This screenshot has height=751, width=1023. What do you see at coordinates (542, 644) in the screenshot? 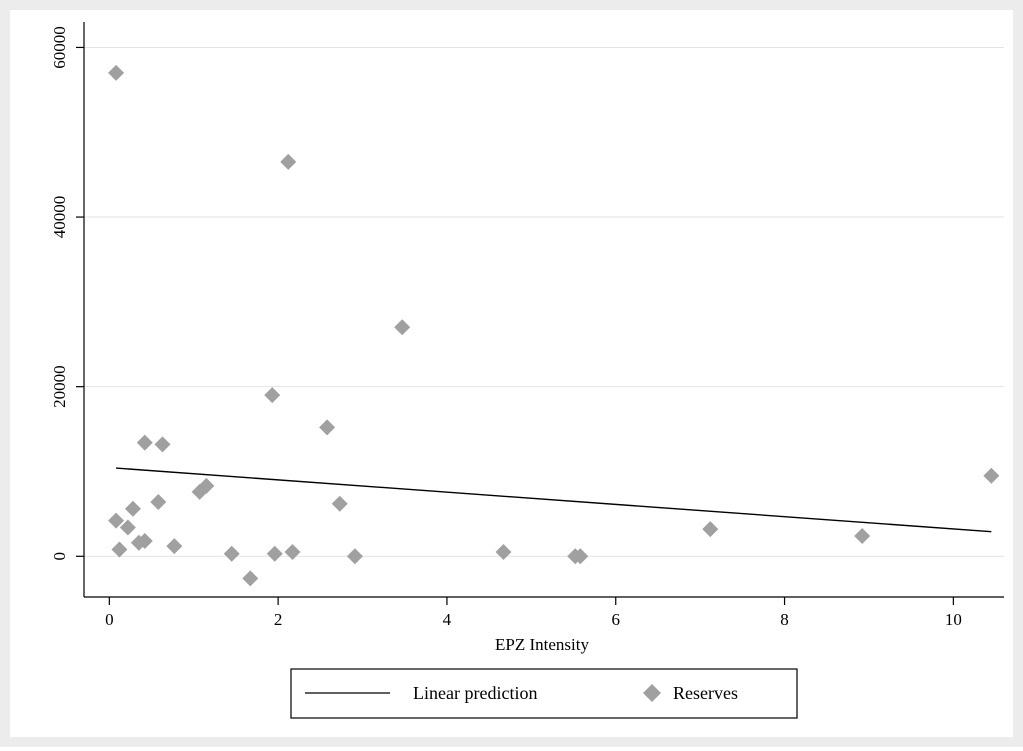
I see `x-axis-title: EPZ Intensity` at bounding box center [542, 644].